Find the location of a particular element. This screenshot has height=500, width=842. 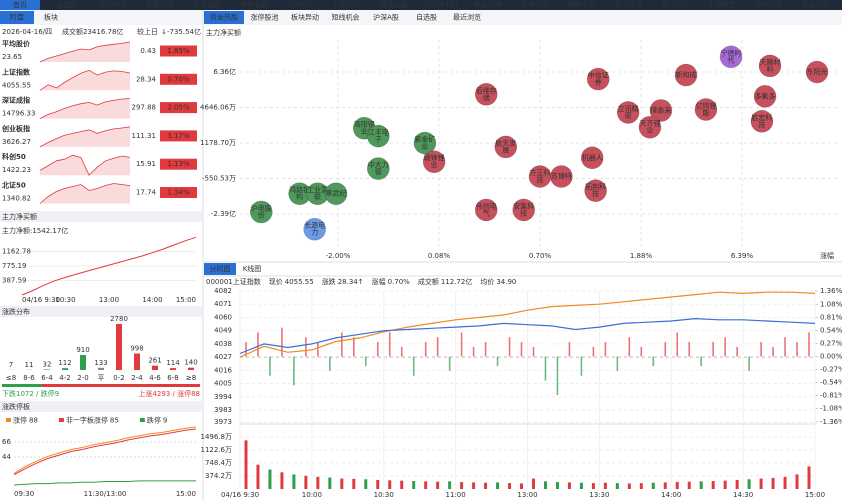

net-buy-label: 主力净额:1542.17亿 is located at coordinates (35, 230).